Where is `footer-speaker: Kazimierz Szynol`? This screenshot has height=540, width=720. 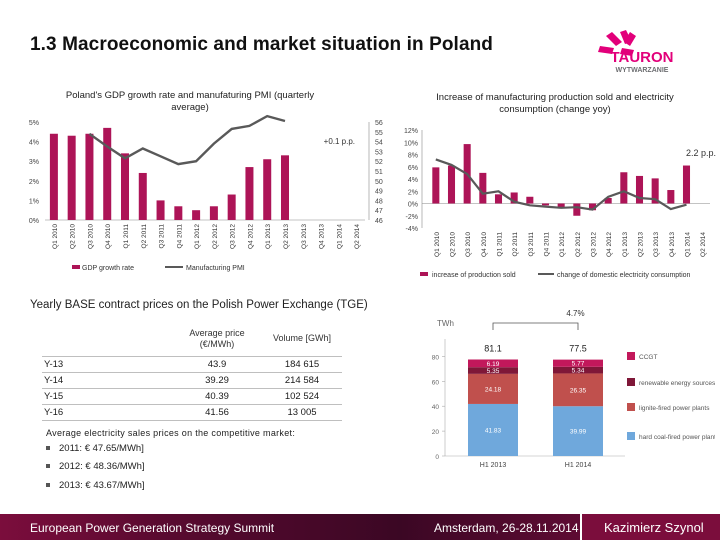 footer-speaker: Kazimierz Szynol is located at coordinates (651, 527).